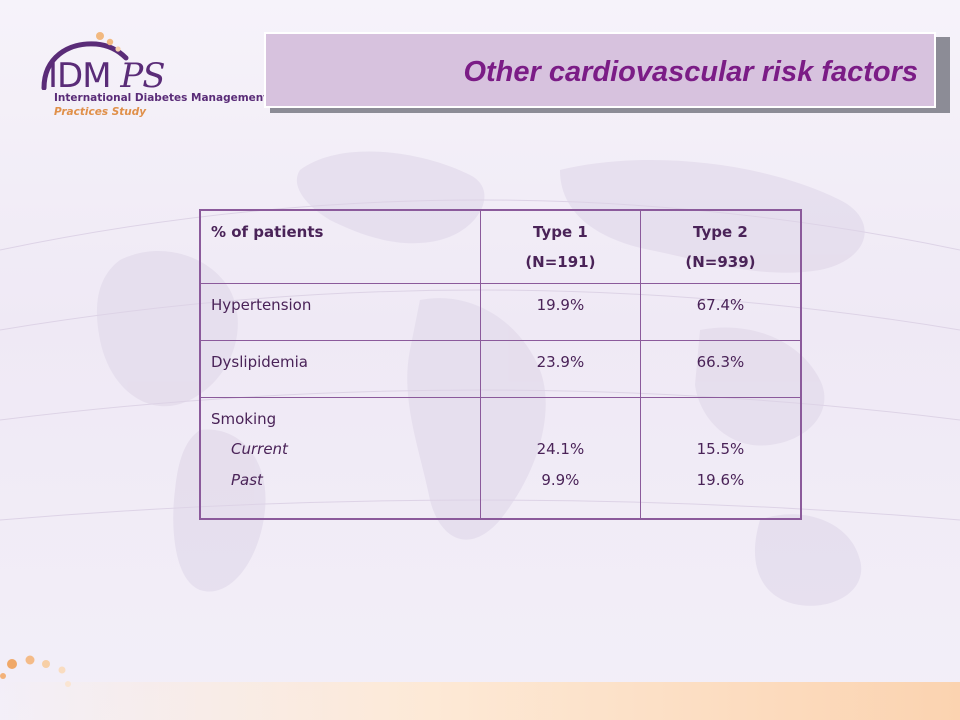 The height and width of the screenshot is (720, 960). What do you see at coordinates (259, 449) in the screenshot?
I see `sub-label-current: Current` at bounding box center [259, 449].